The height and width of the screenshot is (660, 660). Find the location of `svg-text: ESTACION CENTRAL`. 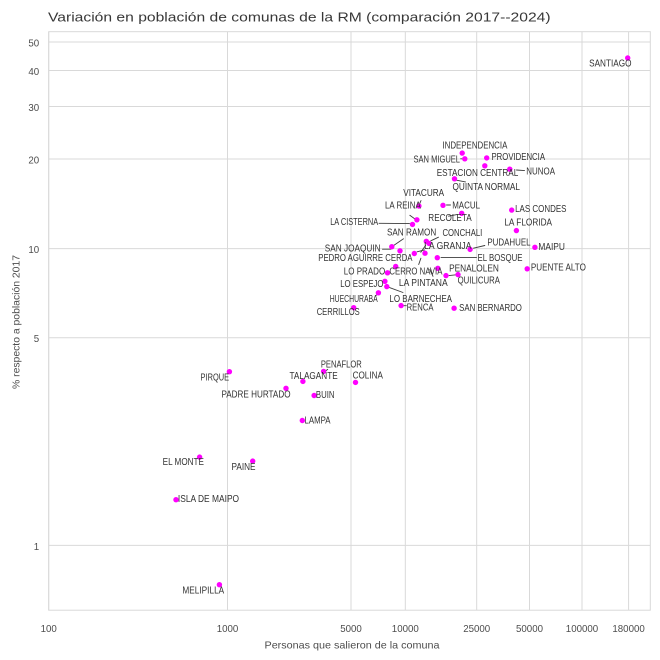

svg-text: ESTACION CENTRAL is located at coordinates (478, 173).